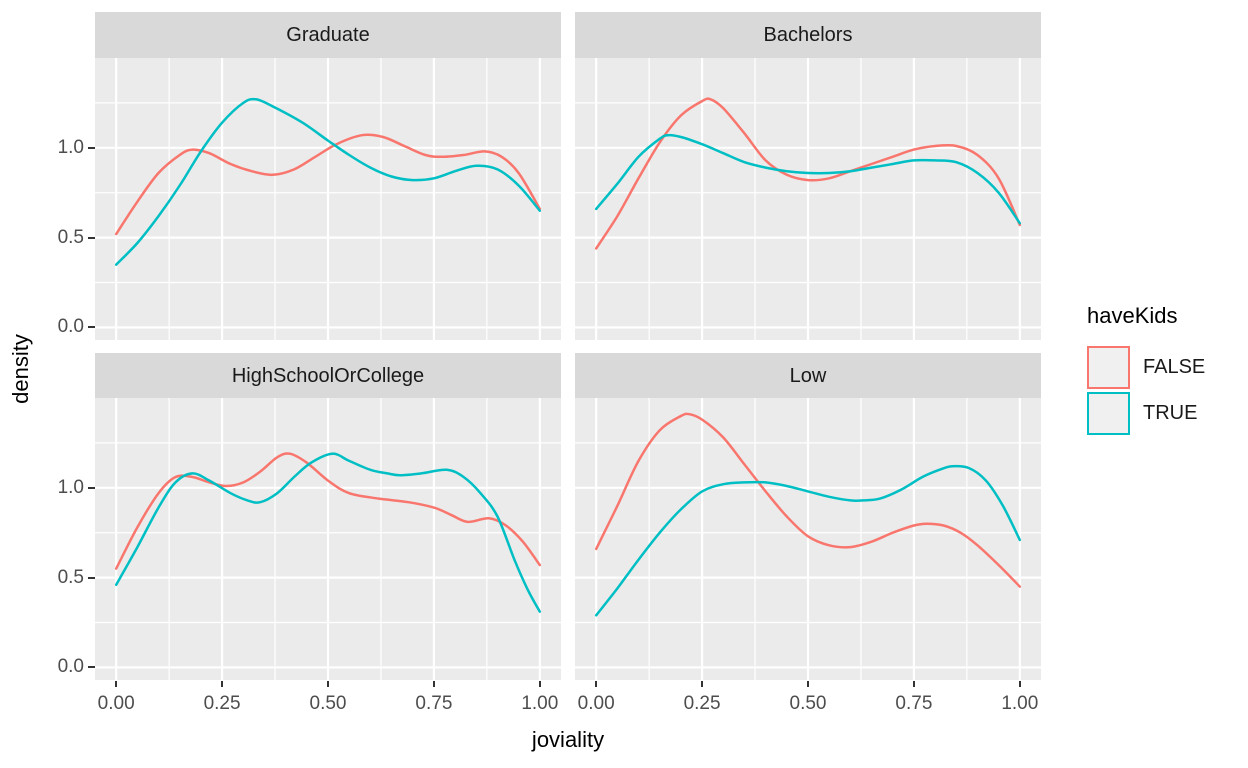 The image size is (1248, 768). Describe the element at coordinates (1170, 413) in the screenshot. I see `legend-label-true: TRUE` at that location.